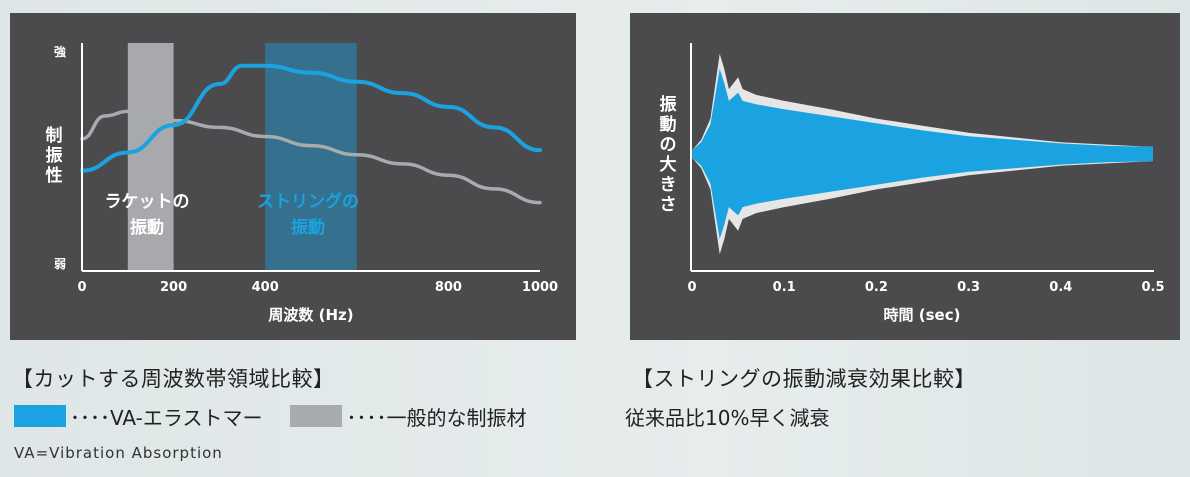 This screenshot has height=477, width=1190. What do you see at coordinates (308, 201) in the screenshot?
I see `band2-label-line1: ストリングの` at bounding box center [308, 201].